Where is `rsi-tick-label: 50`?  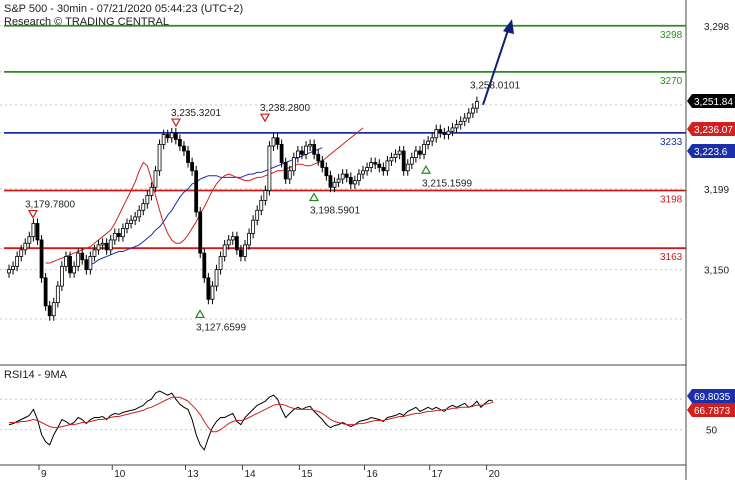
rsi-tick-label: 50 is located at coordinates (712, 431).